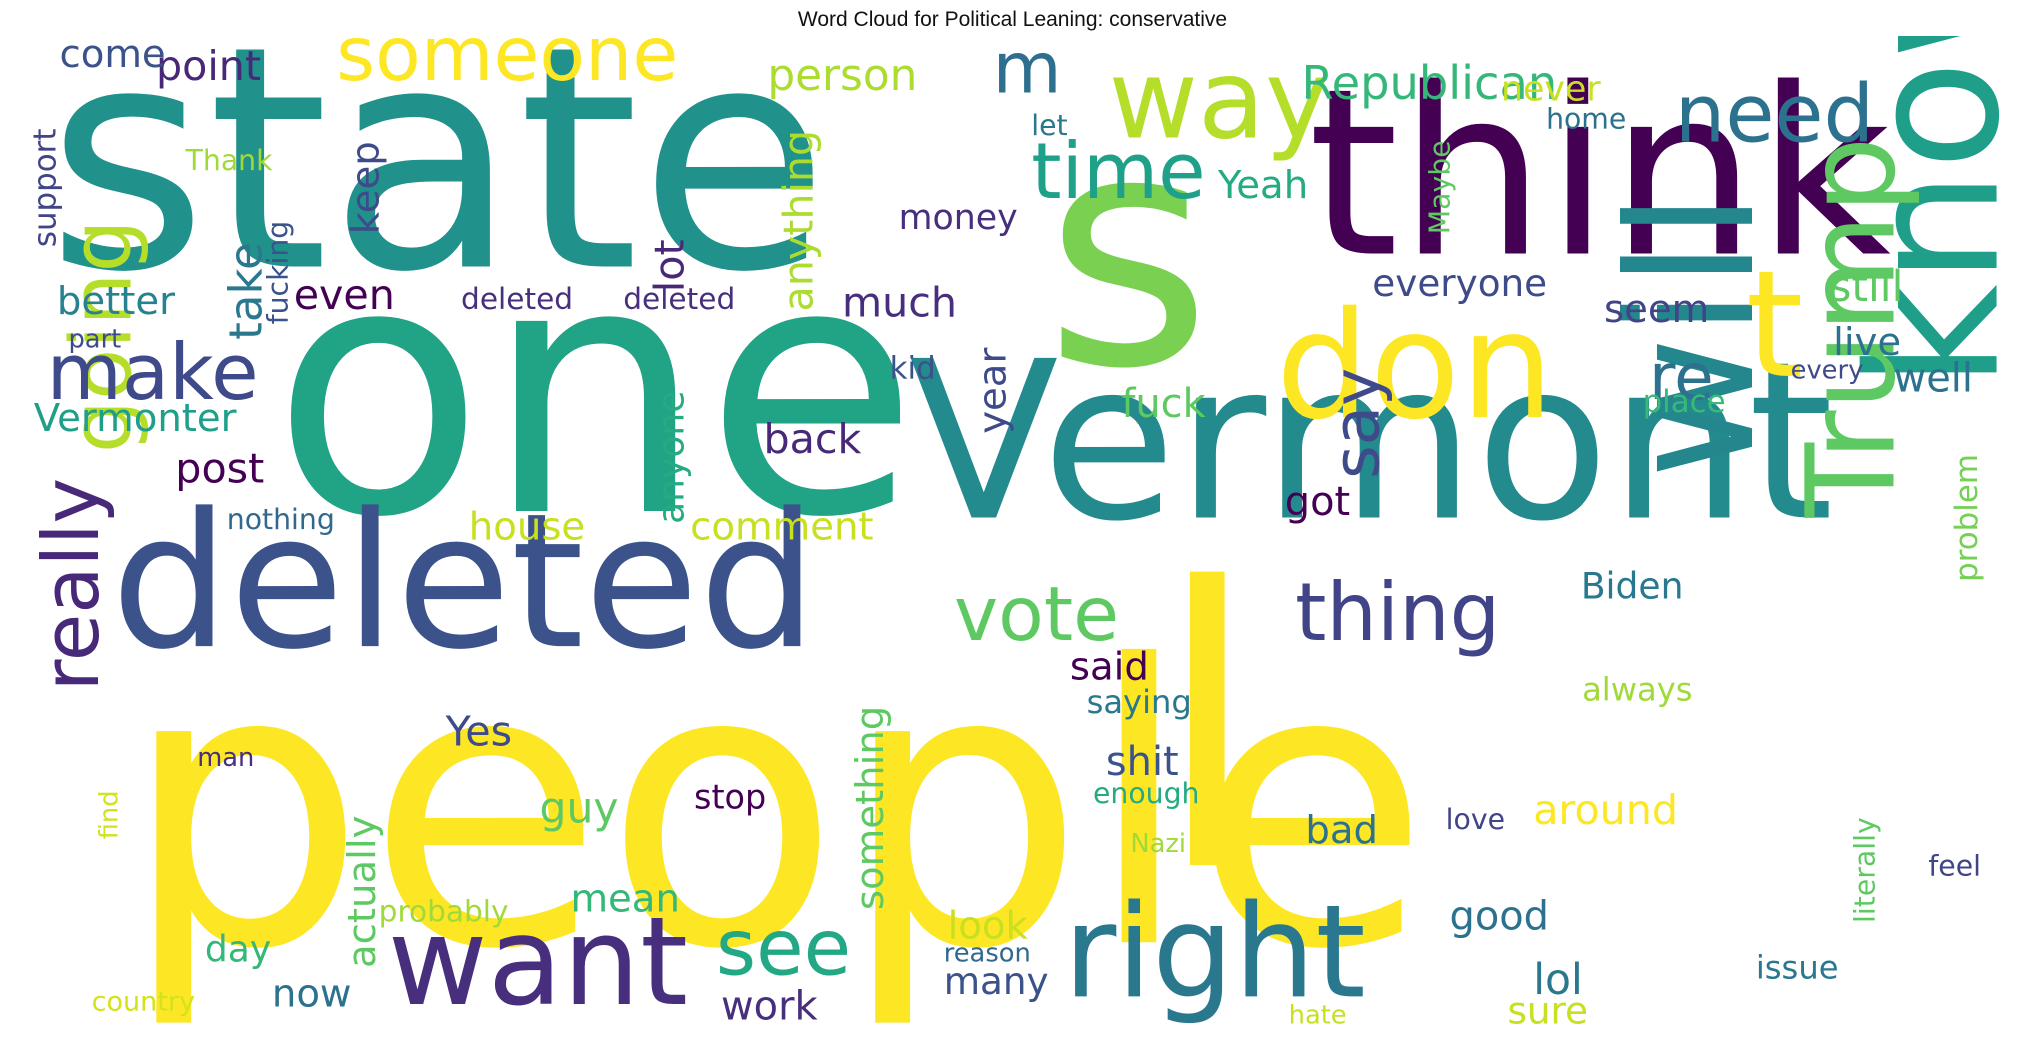  What do you see at coordinates (1158, 844) in the screenshot?
I see `word-nazi: Nazi` at bounding box center [1158, 844].